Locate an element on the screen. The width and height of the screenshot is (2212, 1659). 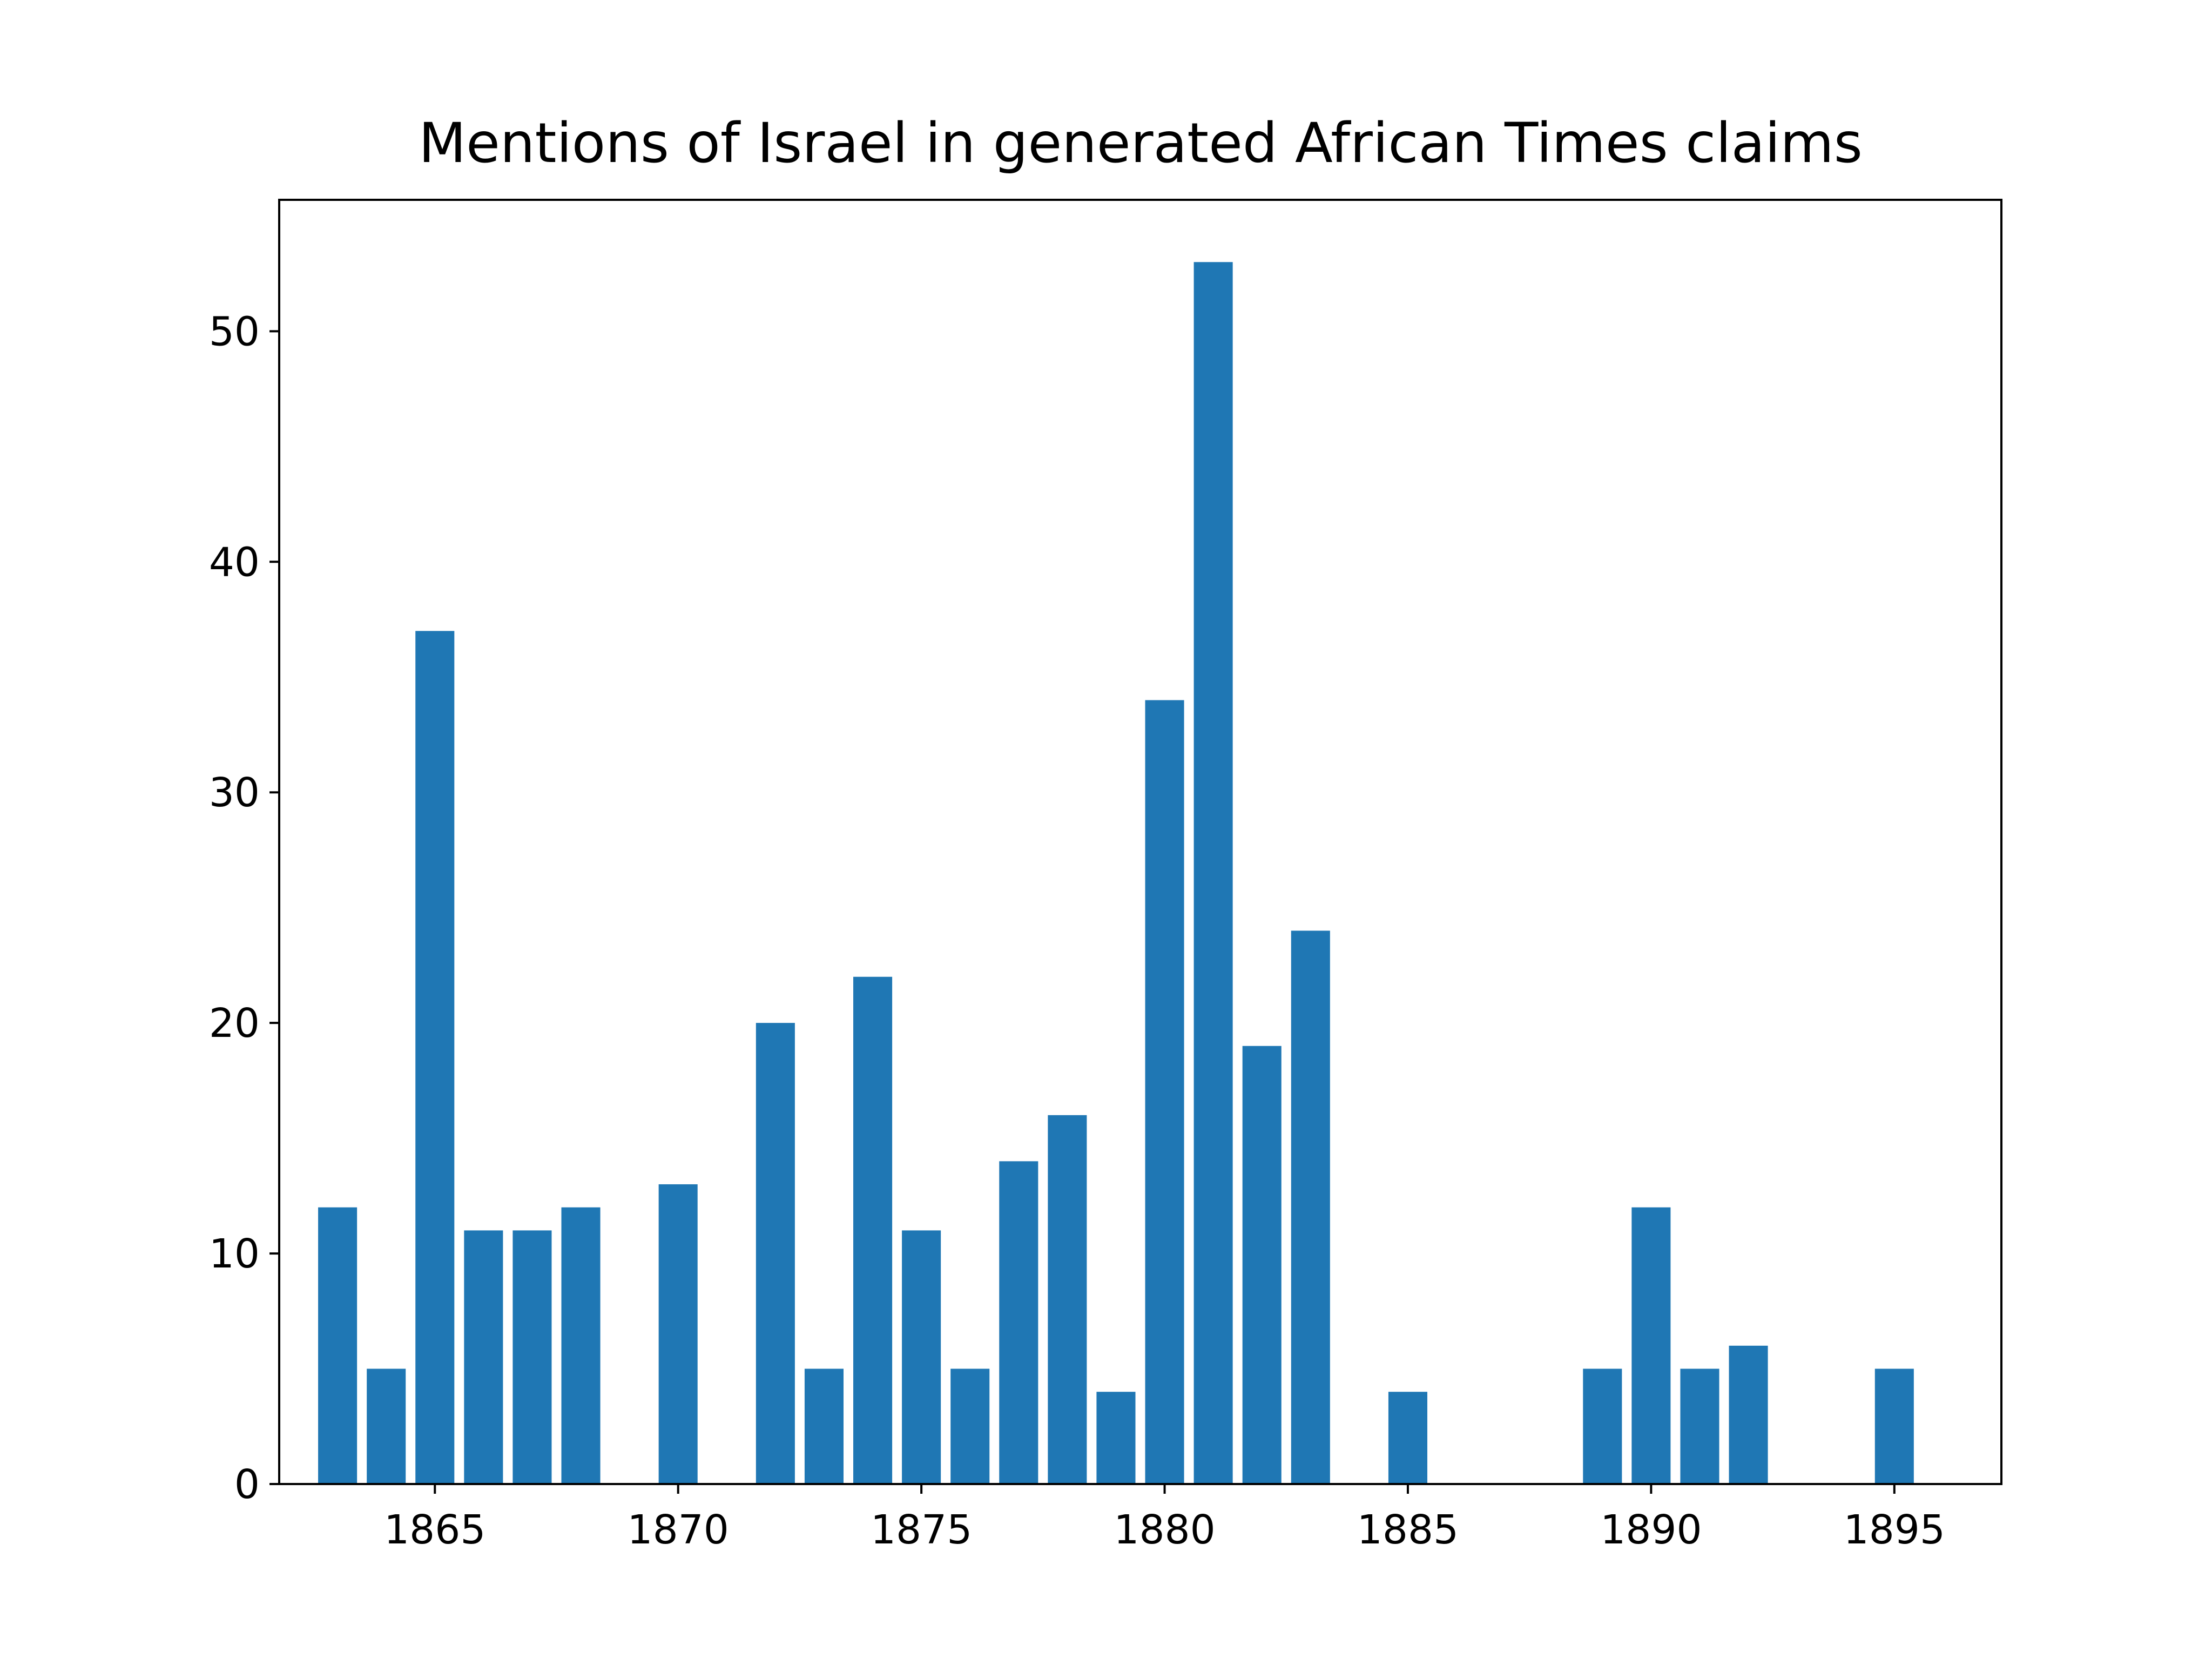
x-tick-label-1890: 1890 is located at coordinates (1651, 1530).